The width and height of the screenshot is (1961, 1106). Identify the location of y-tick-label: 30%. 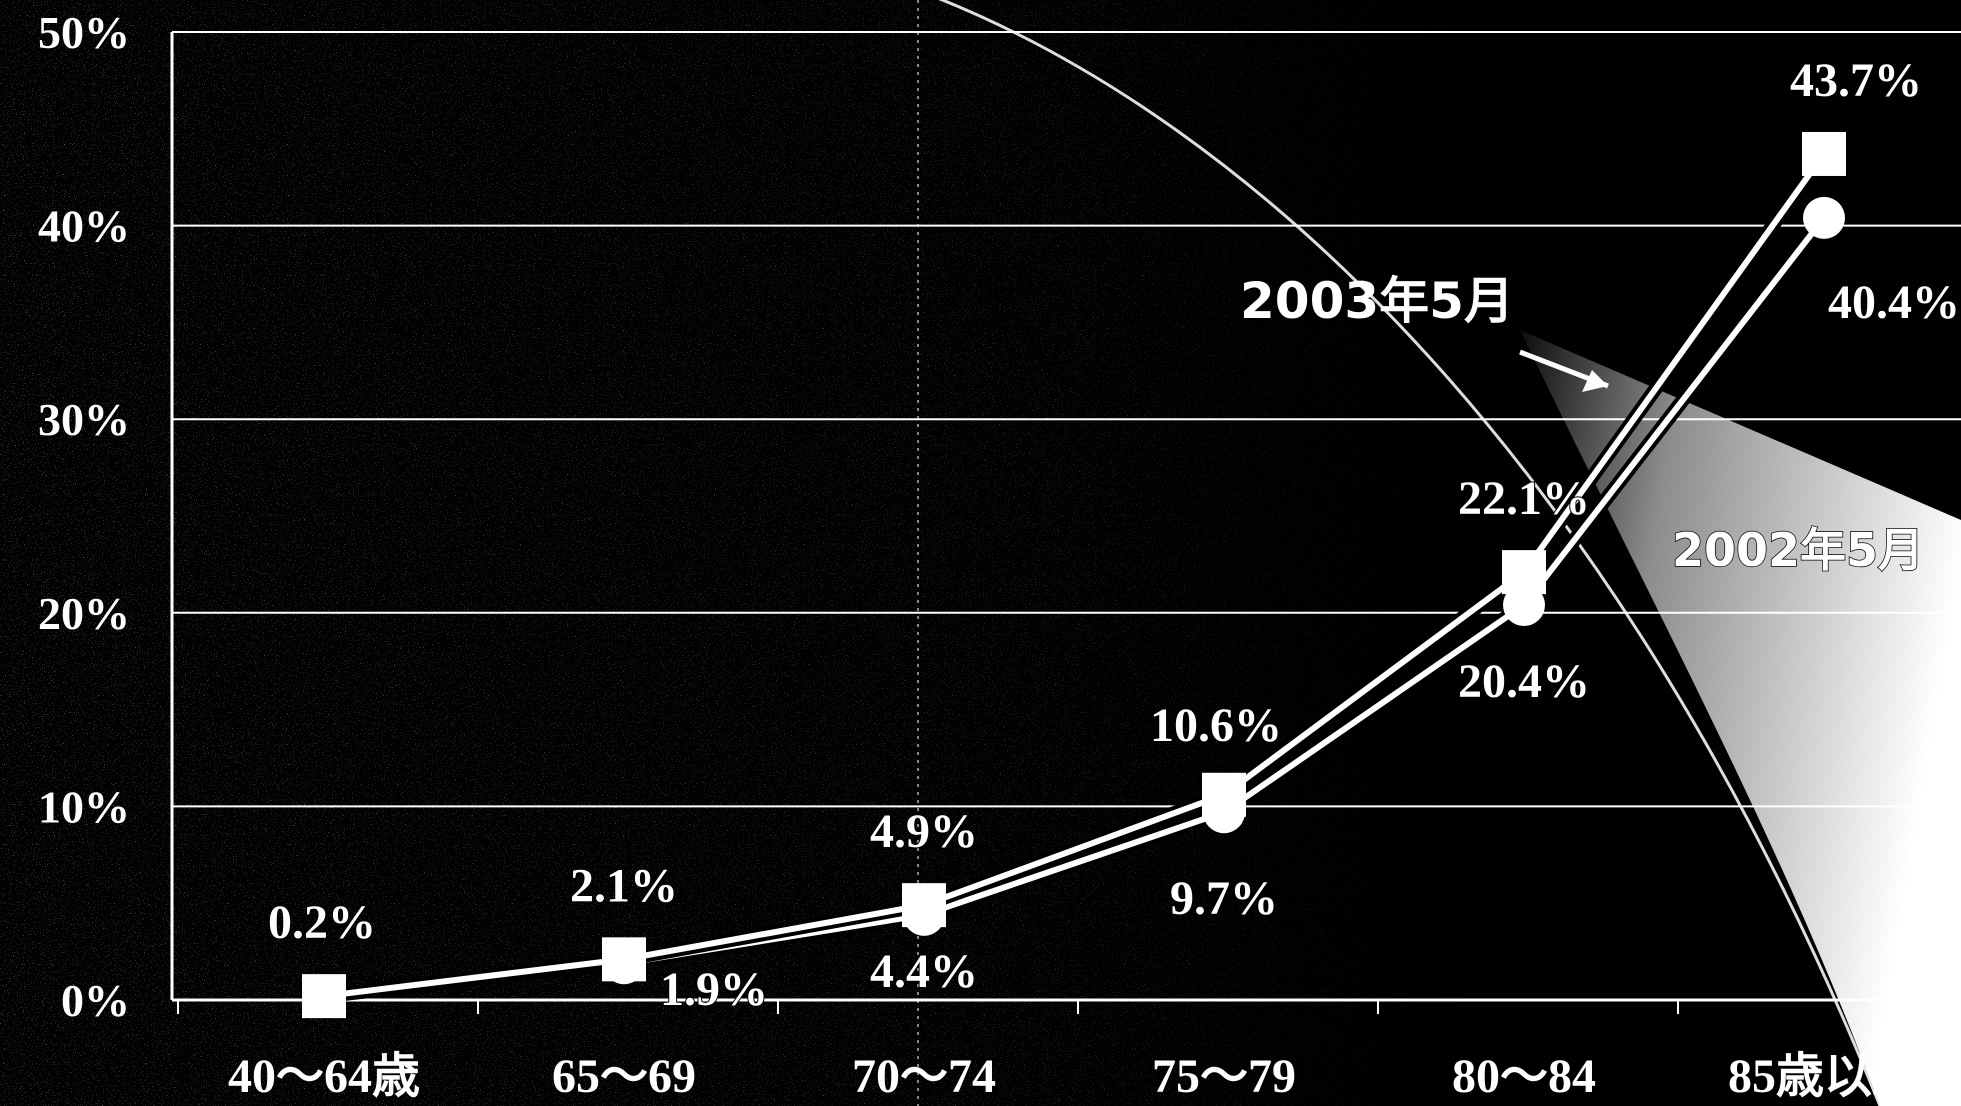
(84, 419).